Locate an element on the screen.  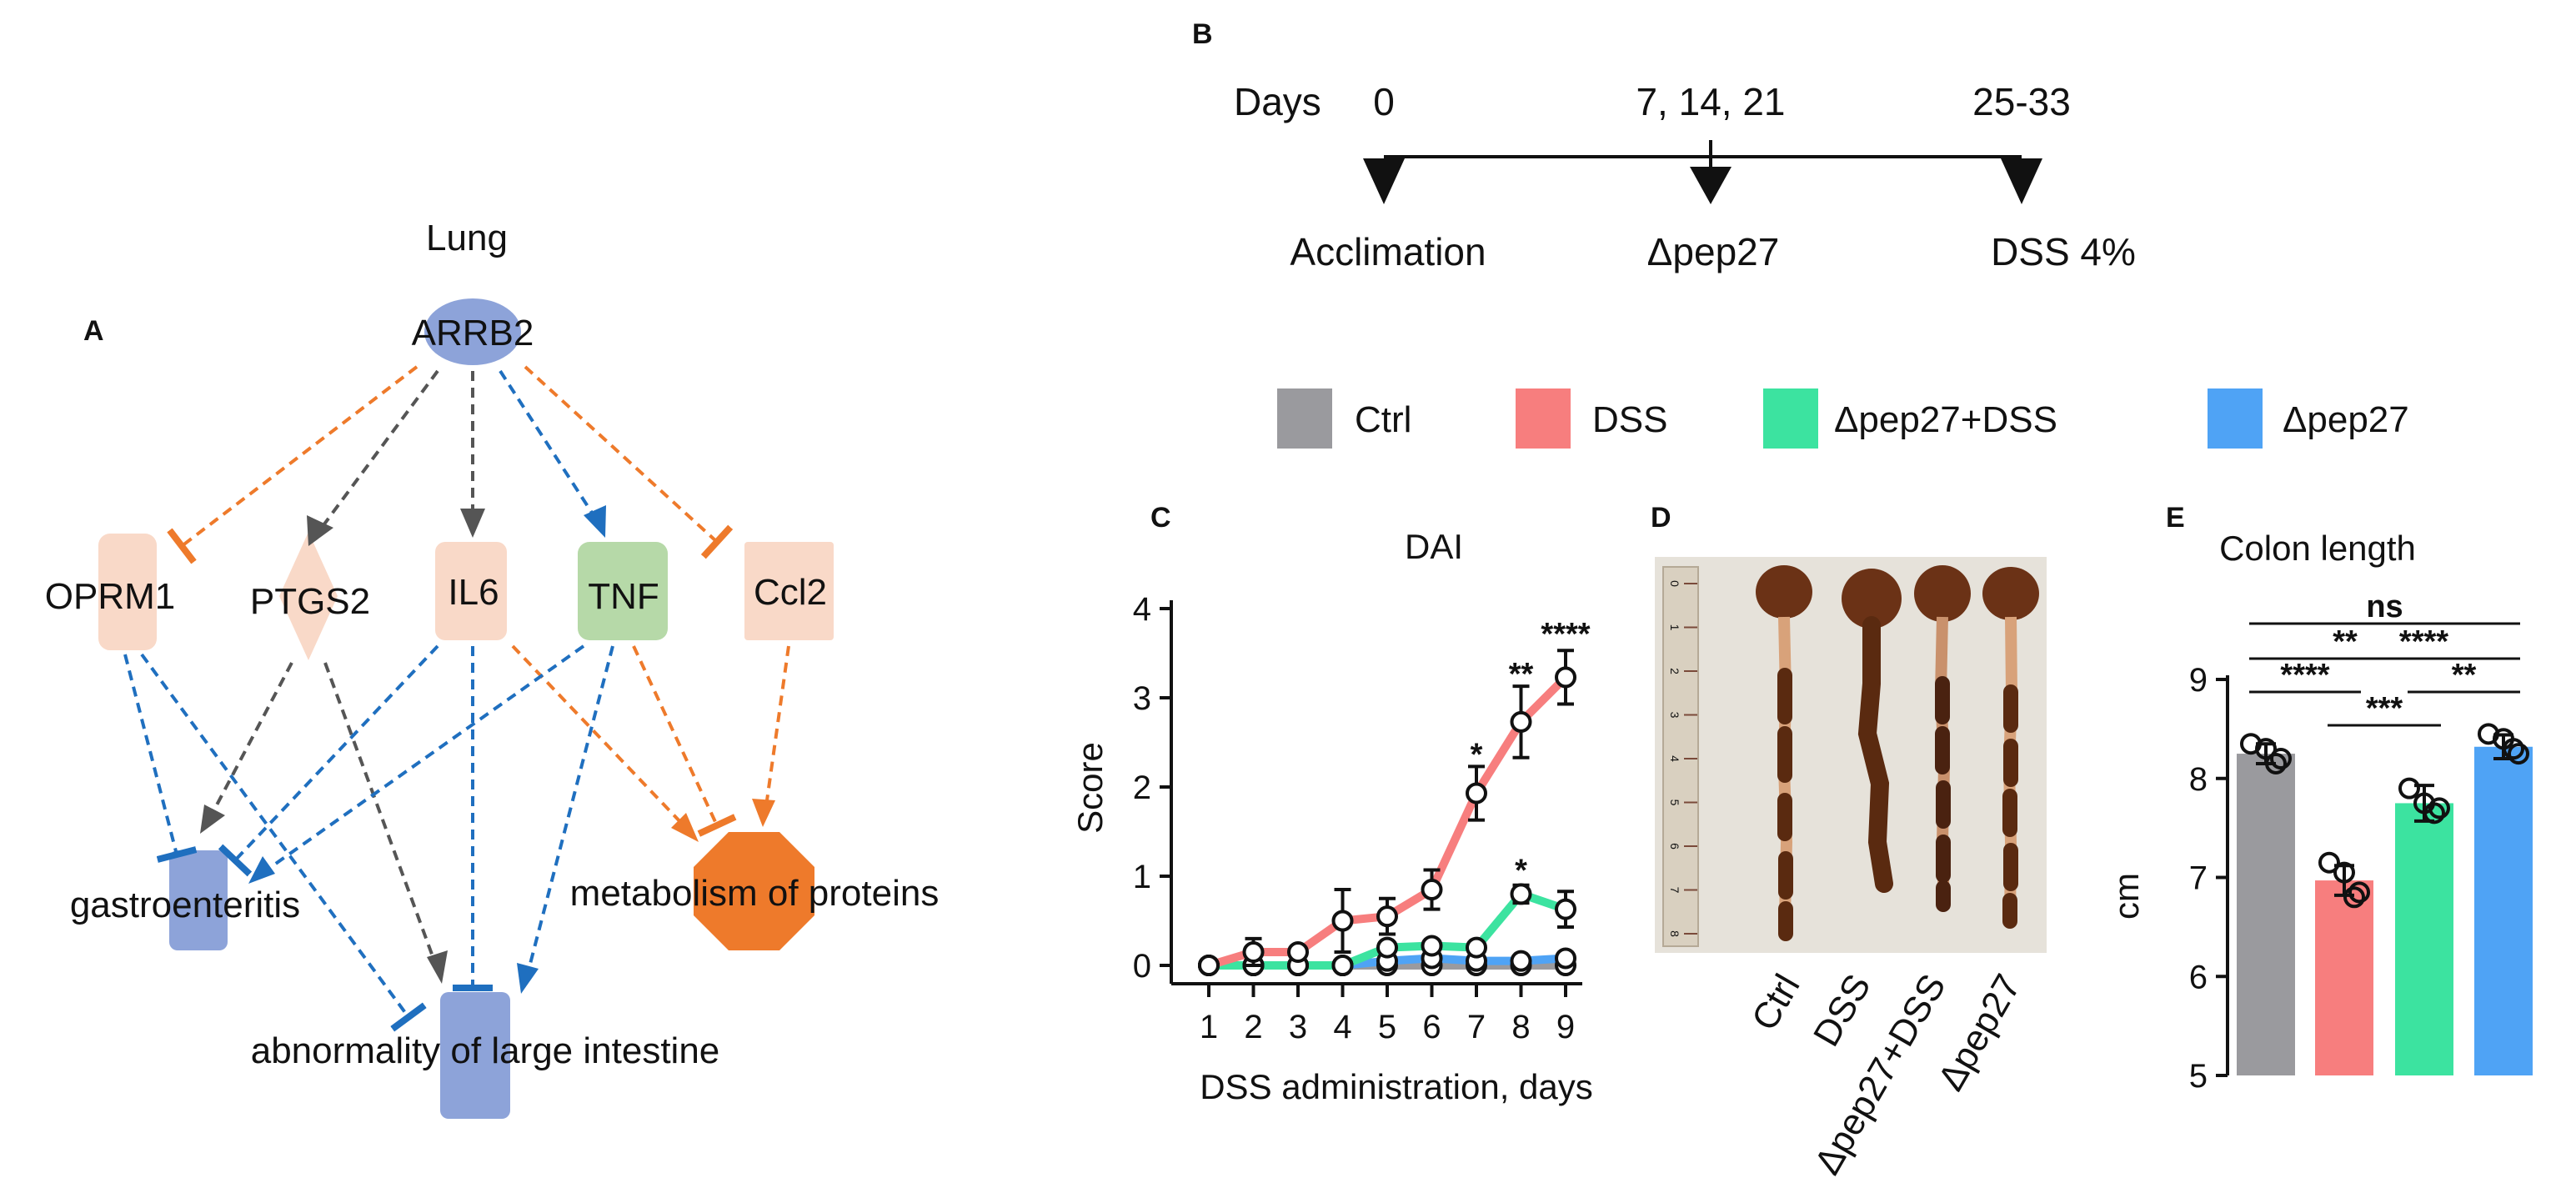
label-arrb2: ARRB2 is located at coordinates (473, 333).